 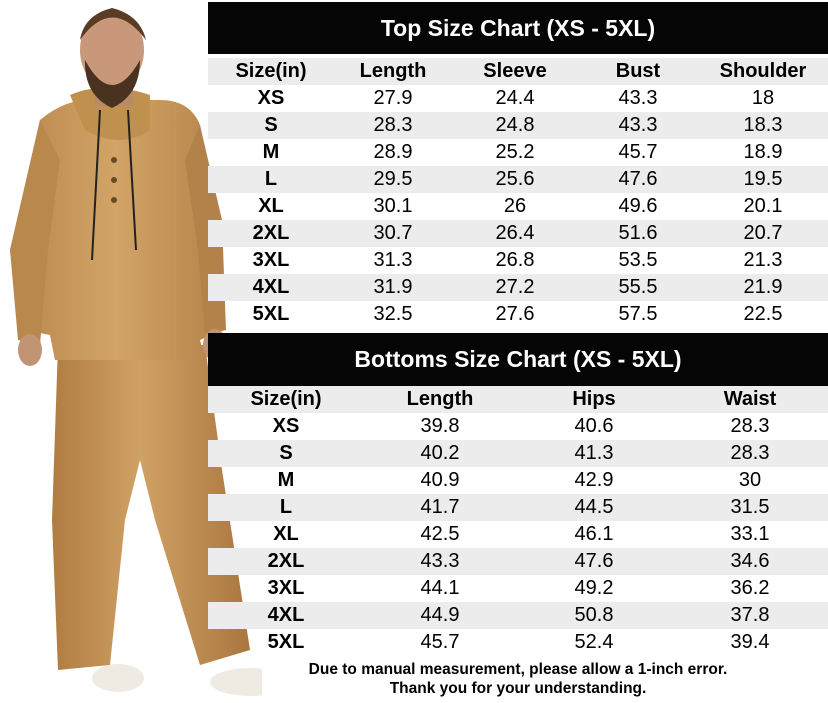 I want to click on measurement-cell: 53.5, so click(x=638, y=260).